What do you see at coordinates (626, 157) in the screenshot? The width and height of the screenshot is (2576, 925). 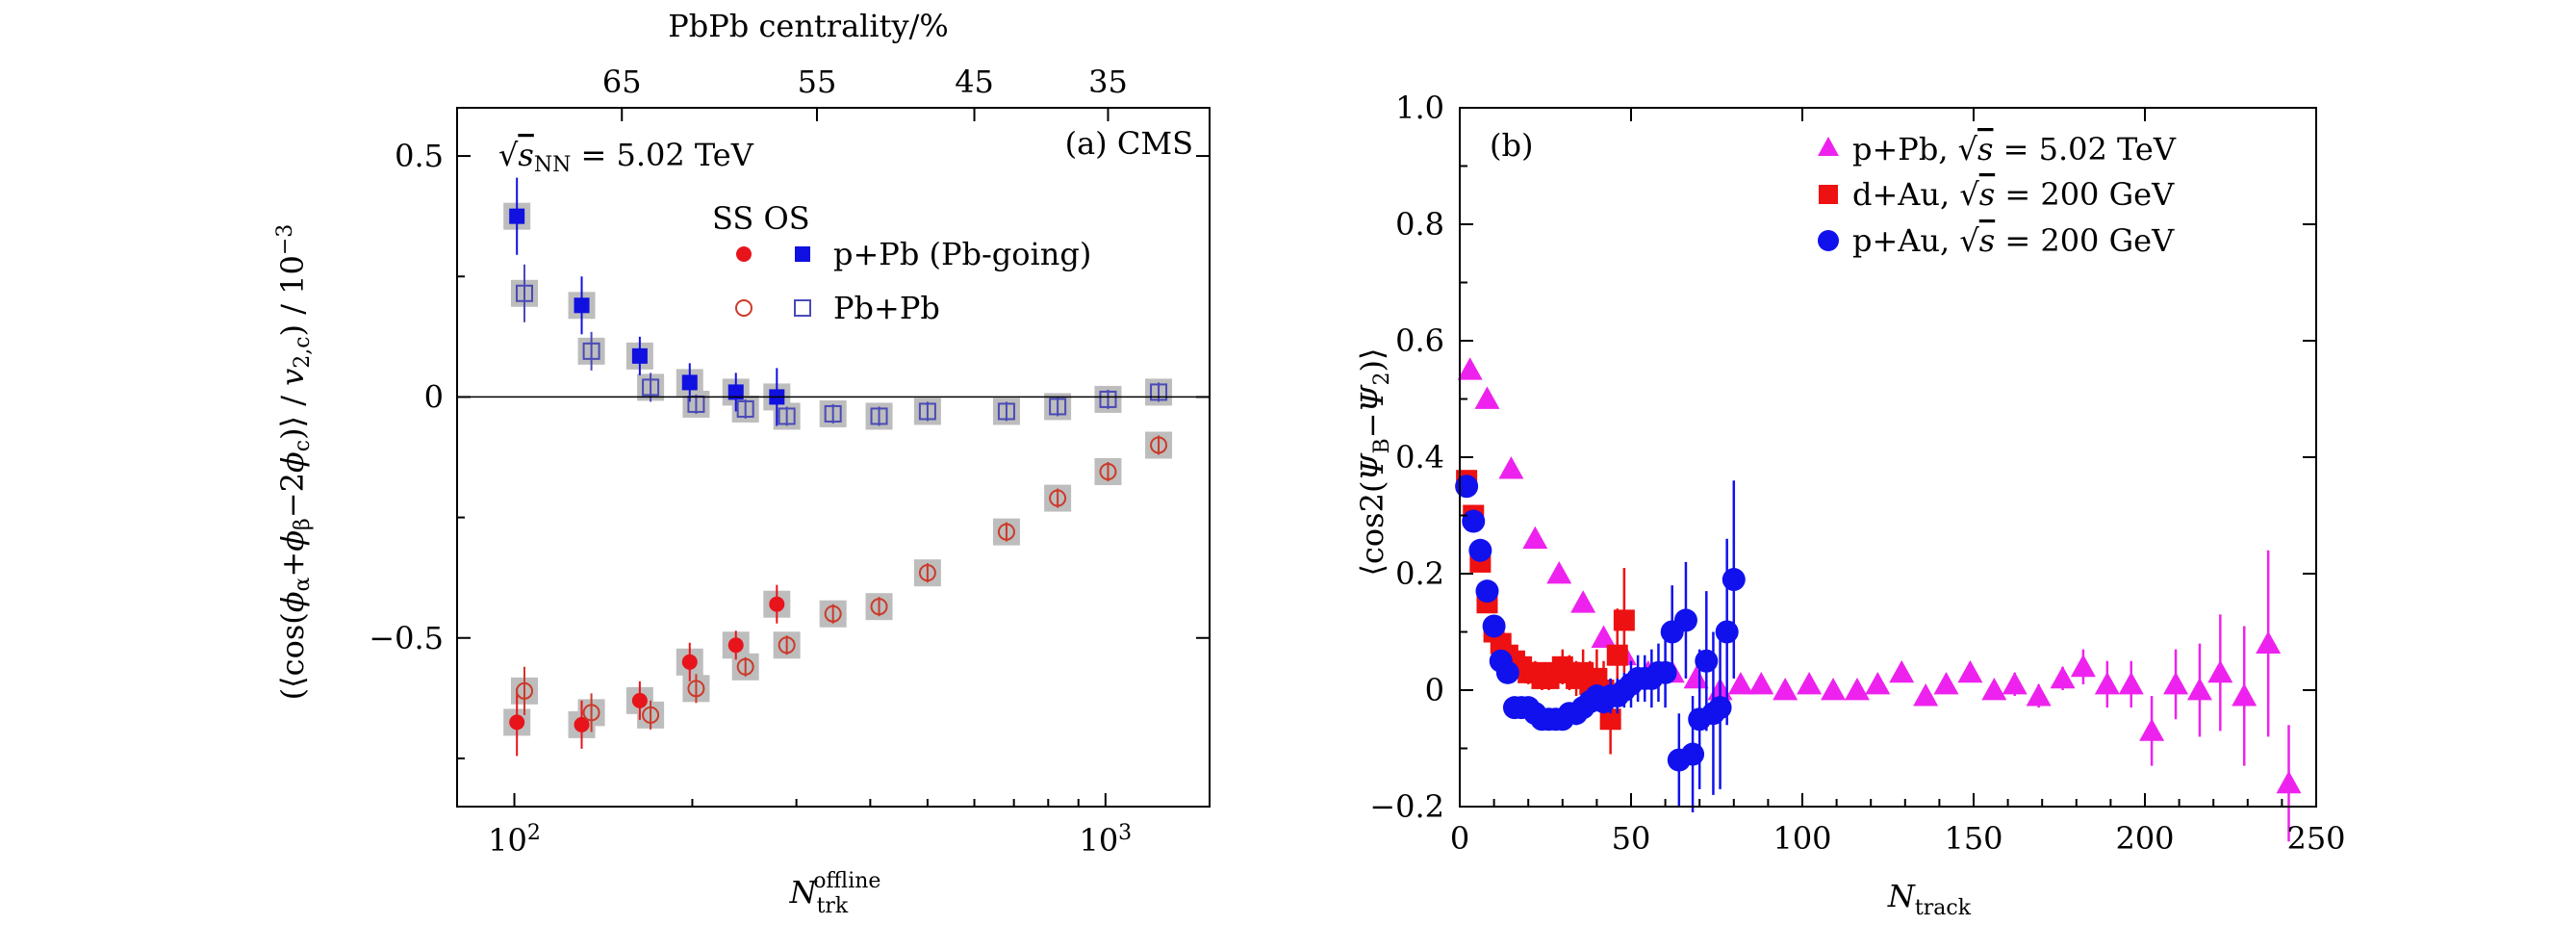 I see `panel-a-energy-annotation: √sNN = 5.02 TeV` at bounding box center [626, 157].